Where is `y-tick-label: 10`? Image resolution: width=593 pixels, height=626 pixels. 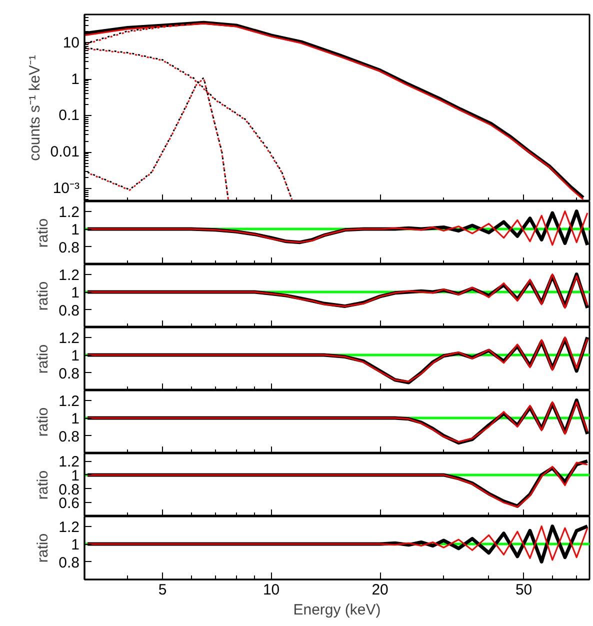
y-tick-label: 10 is located at coordinates (71, 43).